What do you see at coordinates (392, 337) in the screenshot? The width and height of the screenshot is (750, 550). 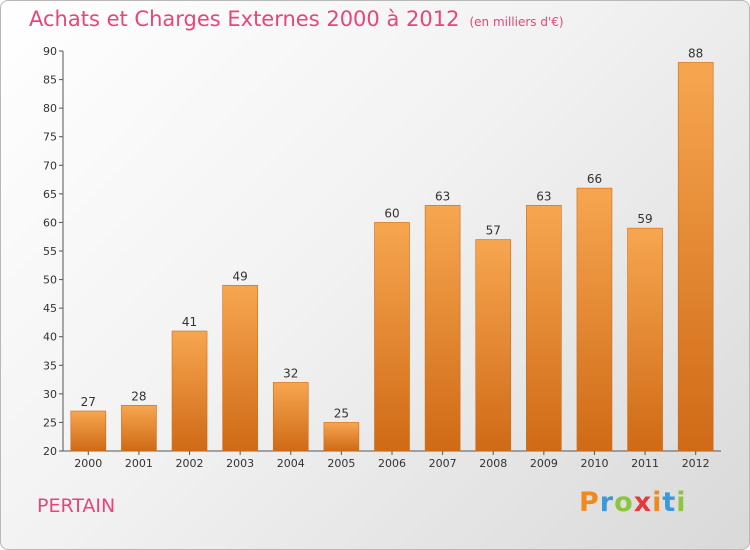 I see `bar-2006` at bounding box center [392, 337].